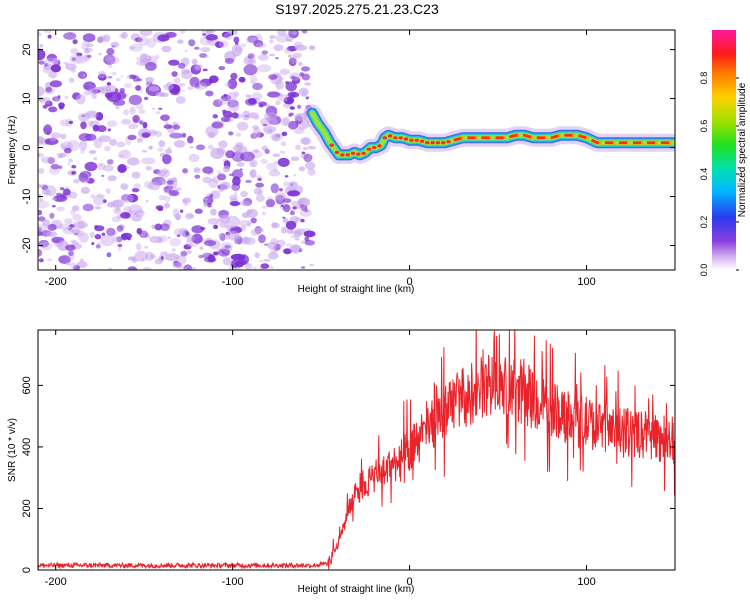 Image resolution: width=750 pixels, height=600 pixels. Describe the element at coordinates (704, 78) in the screenshot. I see `colorbar-tick-label: 0.8` at that location.